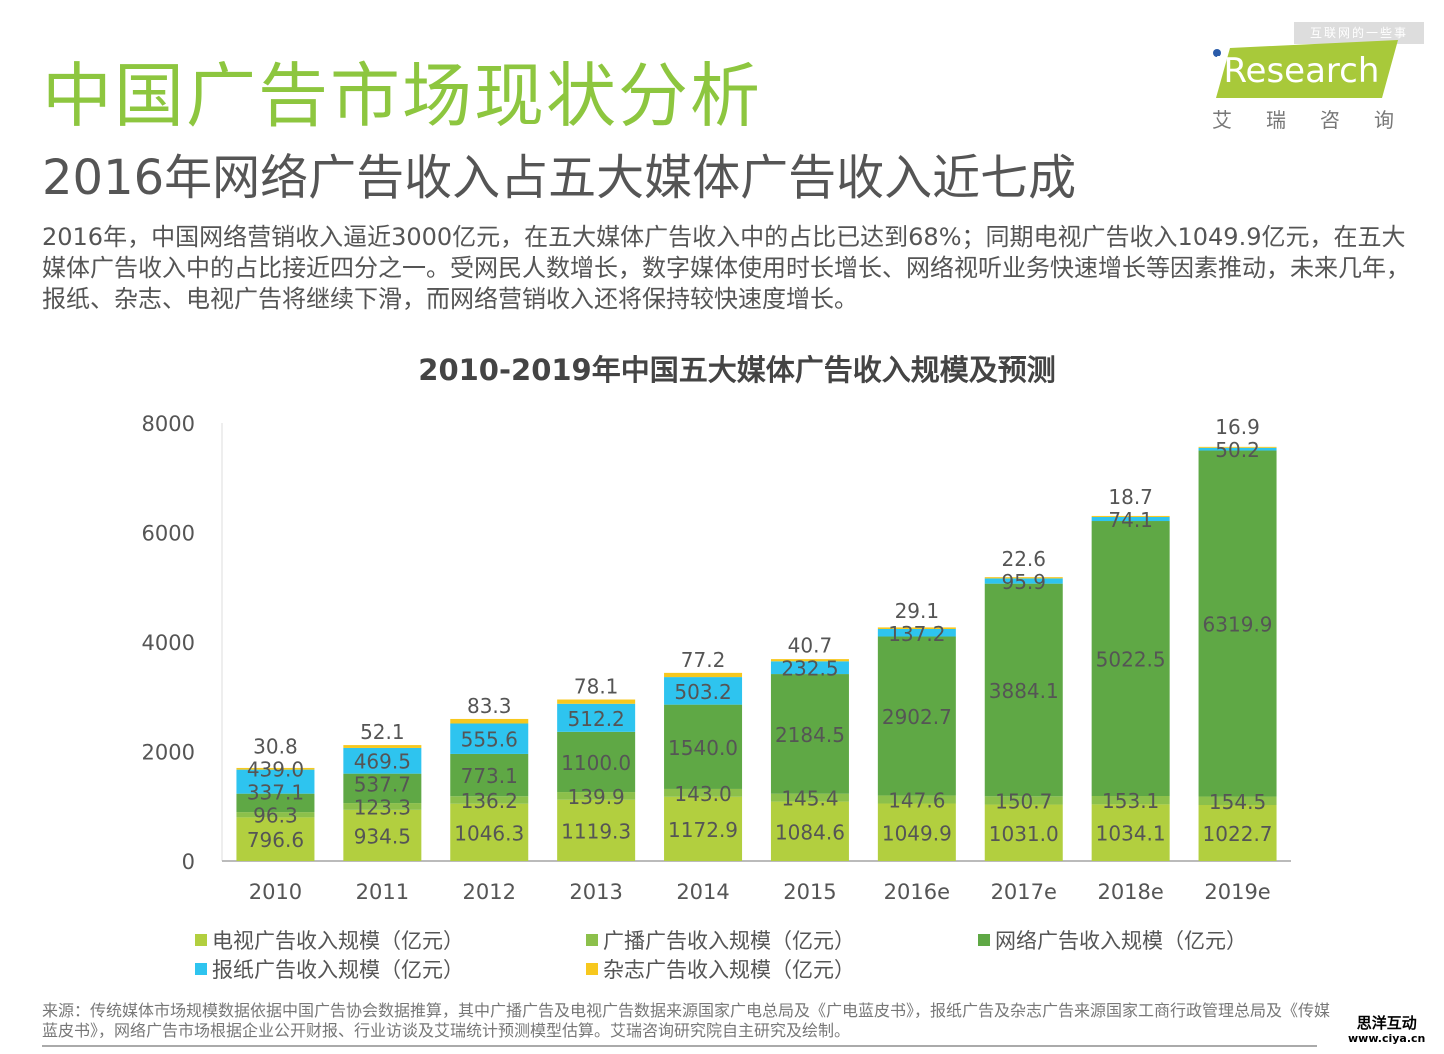 The width and height of the screenshot is (1444, 1054). I want to click on data-label: 77.2, so click(703, 660).